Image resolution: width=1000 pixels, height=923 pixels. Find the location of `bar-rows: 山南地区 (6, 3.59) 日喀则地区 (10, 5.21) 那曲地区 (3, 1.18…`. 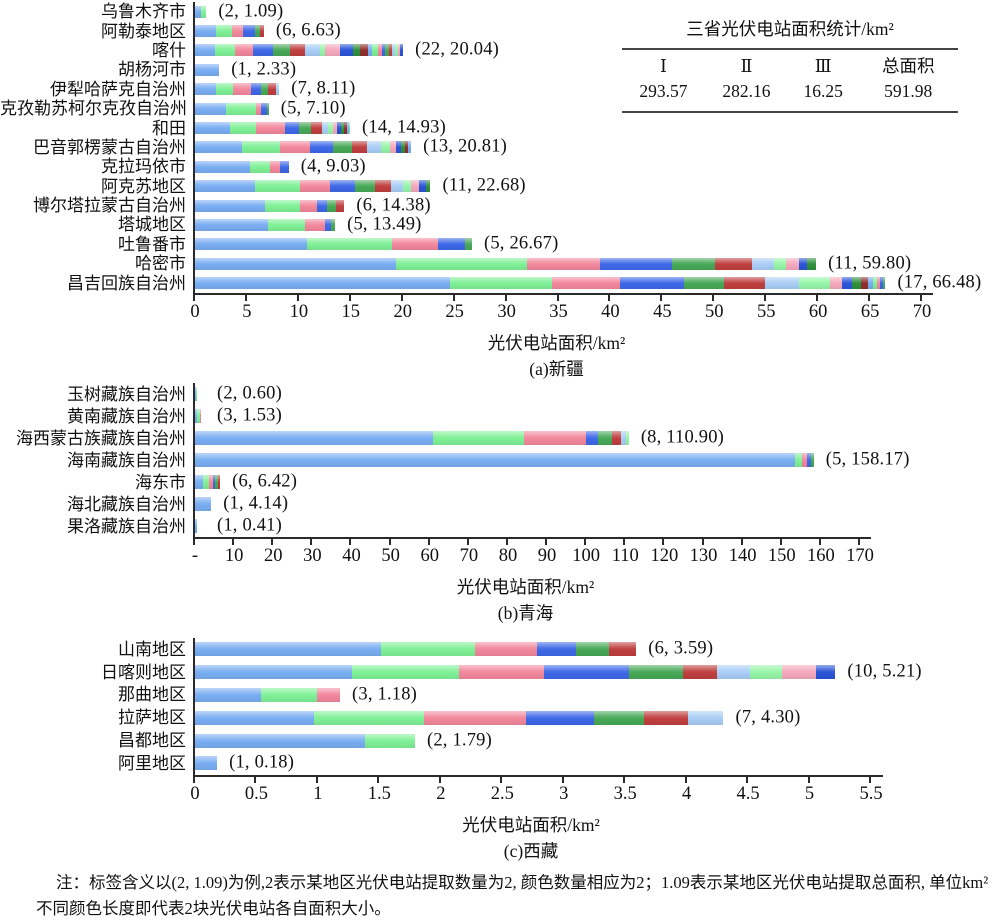

bar-rows: 山南地区 (6, 3.59) 日喀则地区 (10, 5.21) 那曲地区 (3, 1.18… is located at coordinates (500, 706).